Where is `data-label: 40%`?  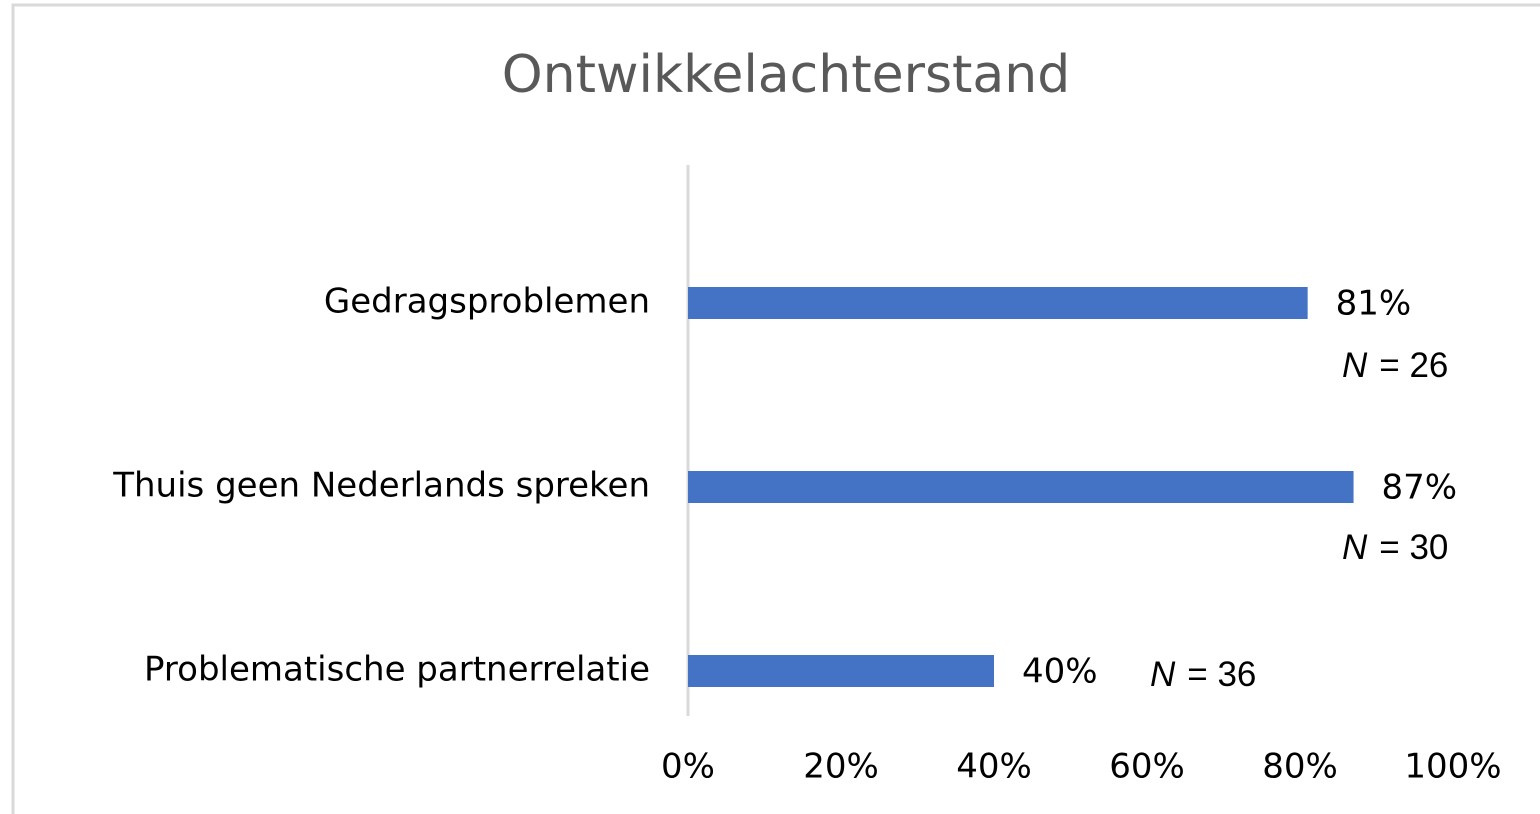 data-label: 40% is located at coordinates (1060, 672).